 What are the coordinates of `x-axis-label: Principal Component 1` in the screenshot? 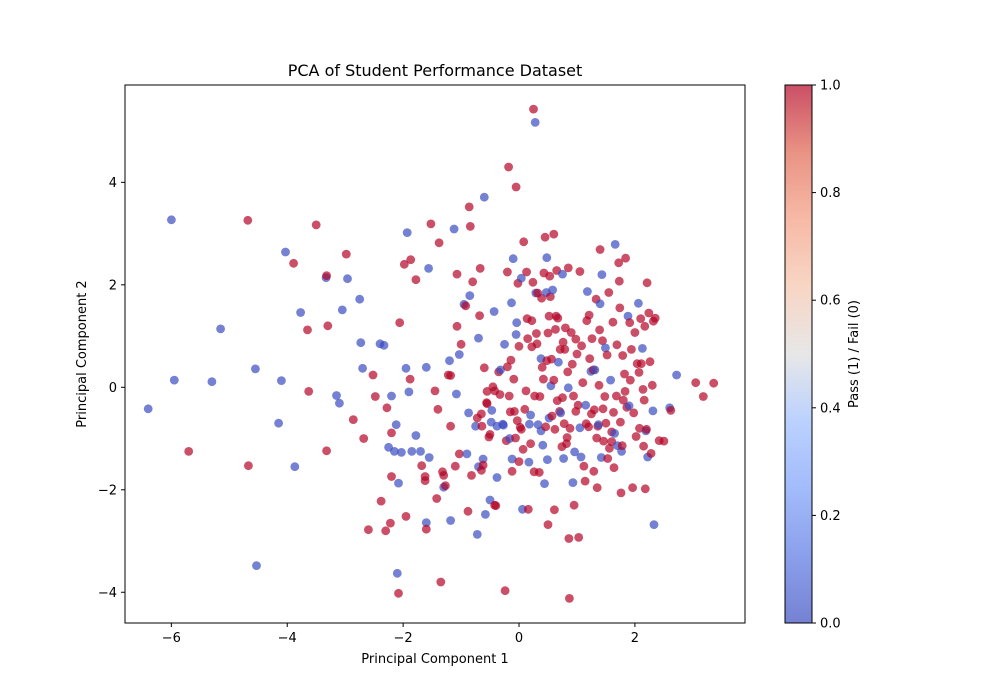 It's located at (434, 659).